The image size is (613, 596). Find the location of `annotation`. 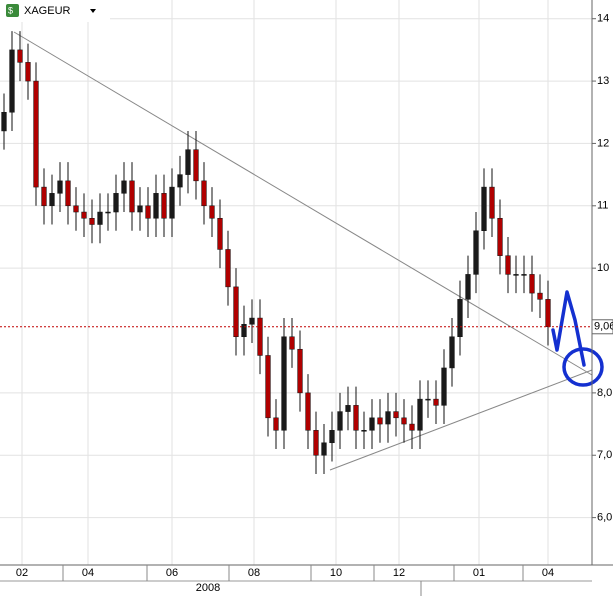

annotation is located at coordinates (577, 338).